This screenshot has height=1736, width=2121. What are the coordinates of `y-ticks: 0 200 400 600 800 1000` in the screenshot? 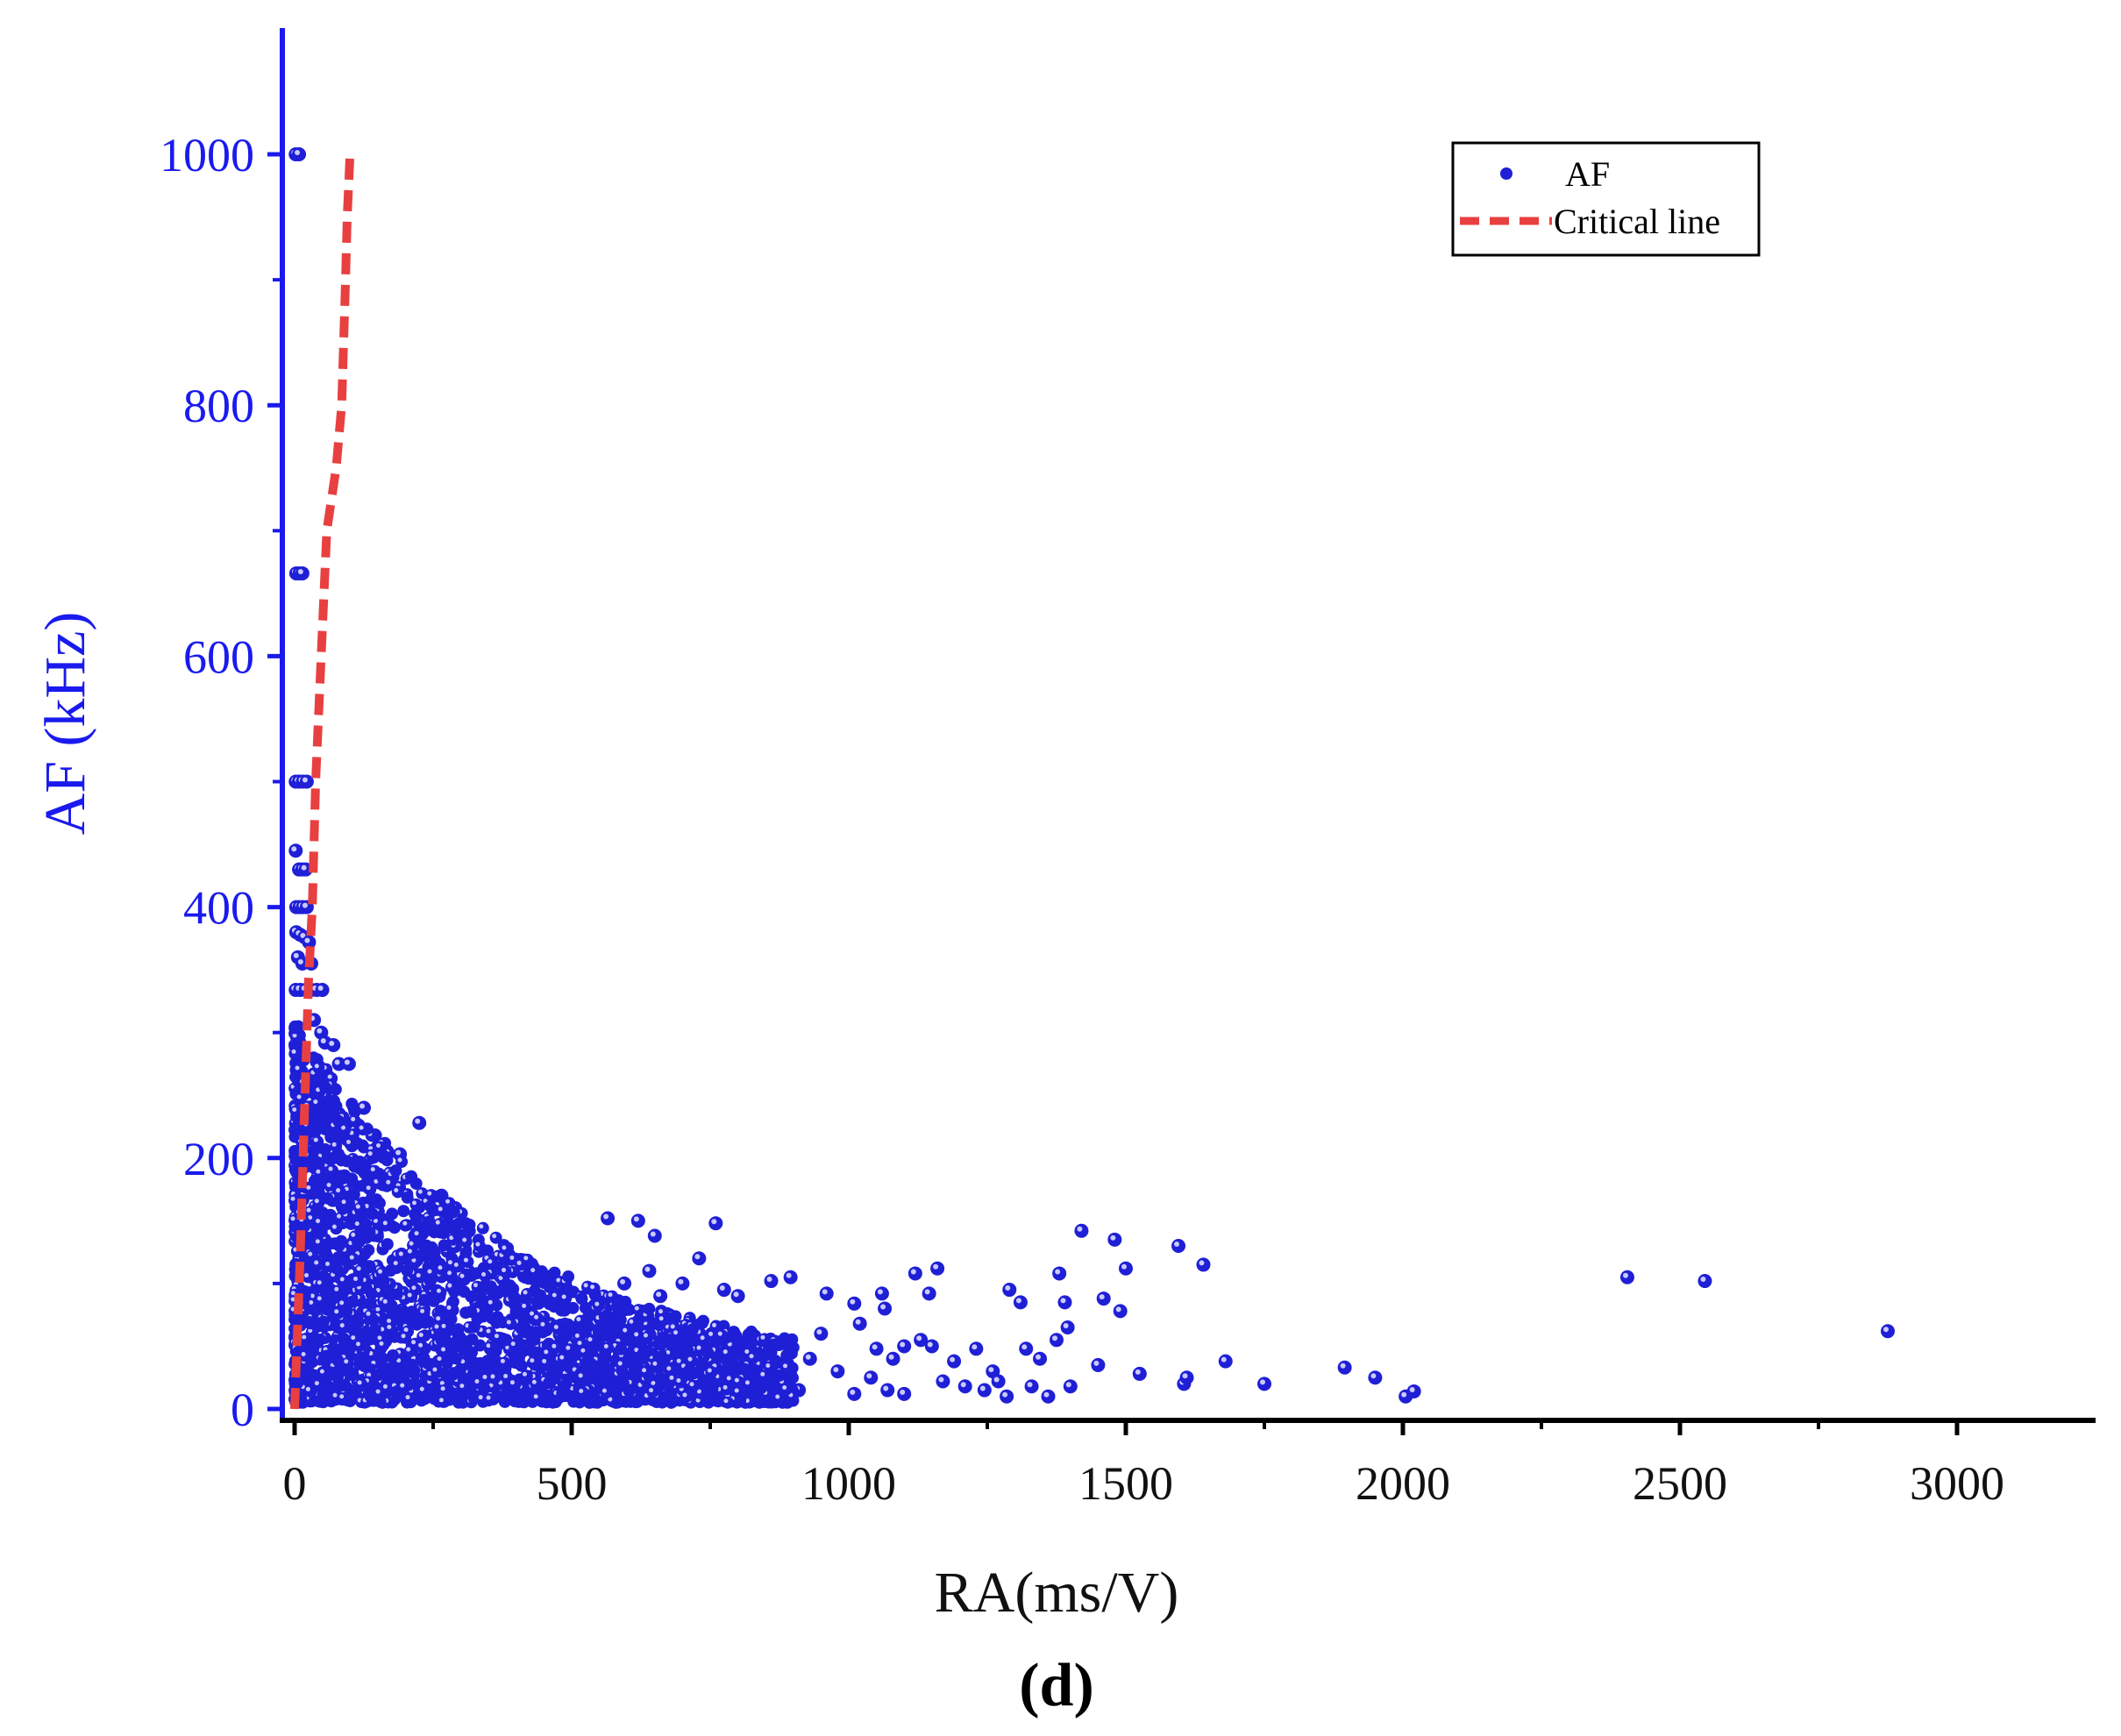 It's located at (221, 782).